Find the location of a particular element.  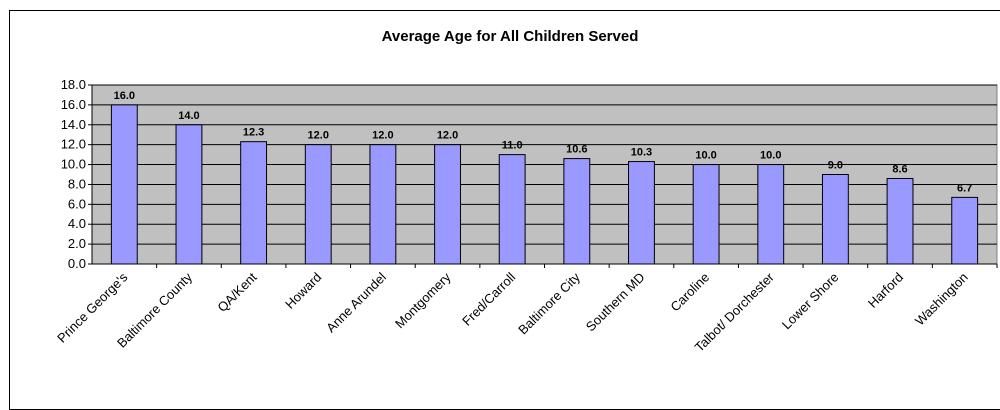

data-label: 16.0 is located at coordinates (124, 96).